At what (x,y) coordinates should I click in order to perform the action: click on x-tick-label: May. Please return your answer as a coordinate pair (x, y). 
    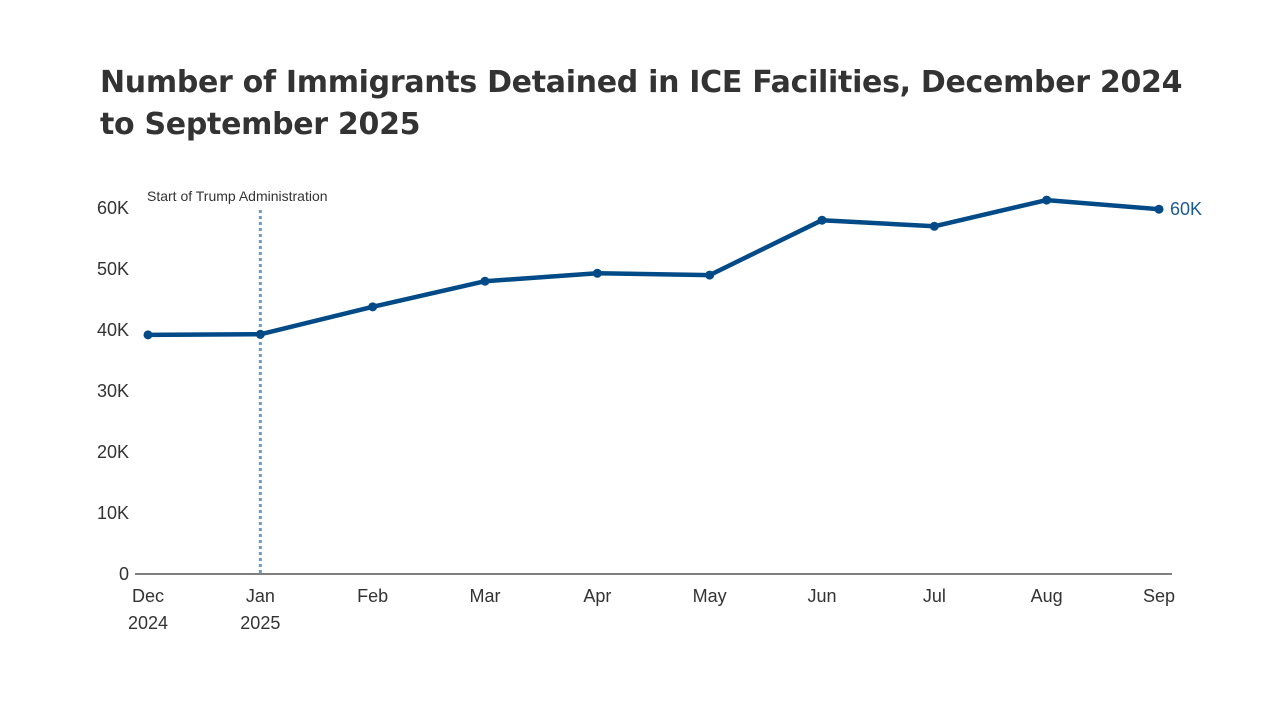
    Looking at the image, I should click on (710, 596).